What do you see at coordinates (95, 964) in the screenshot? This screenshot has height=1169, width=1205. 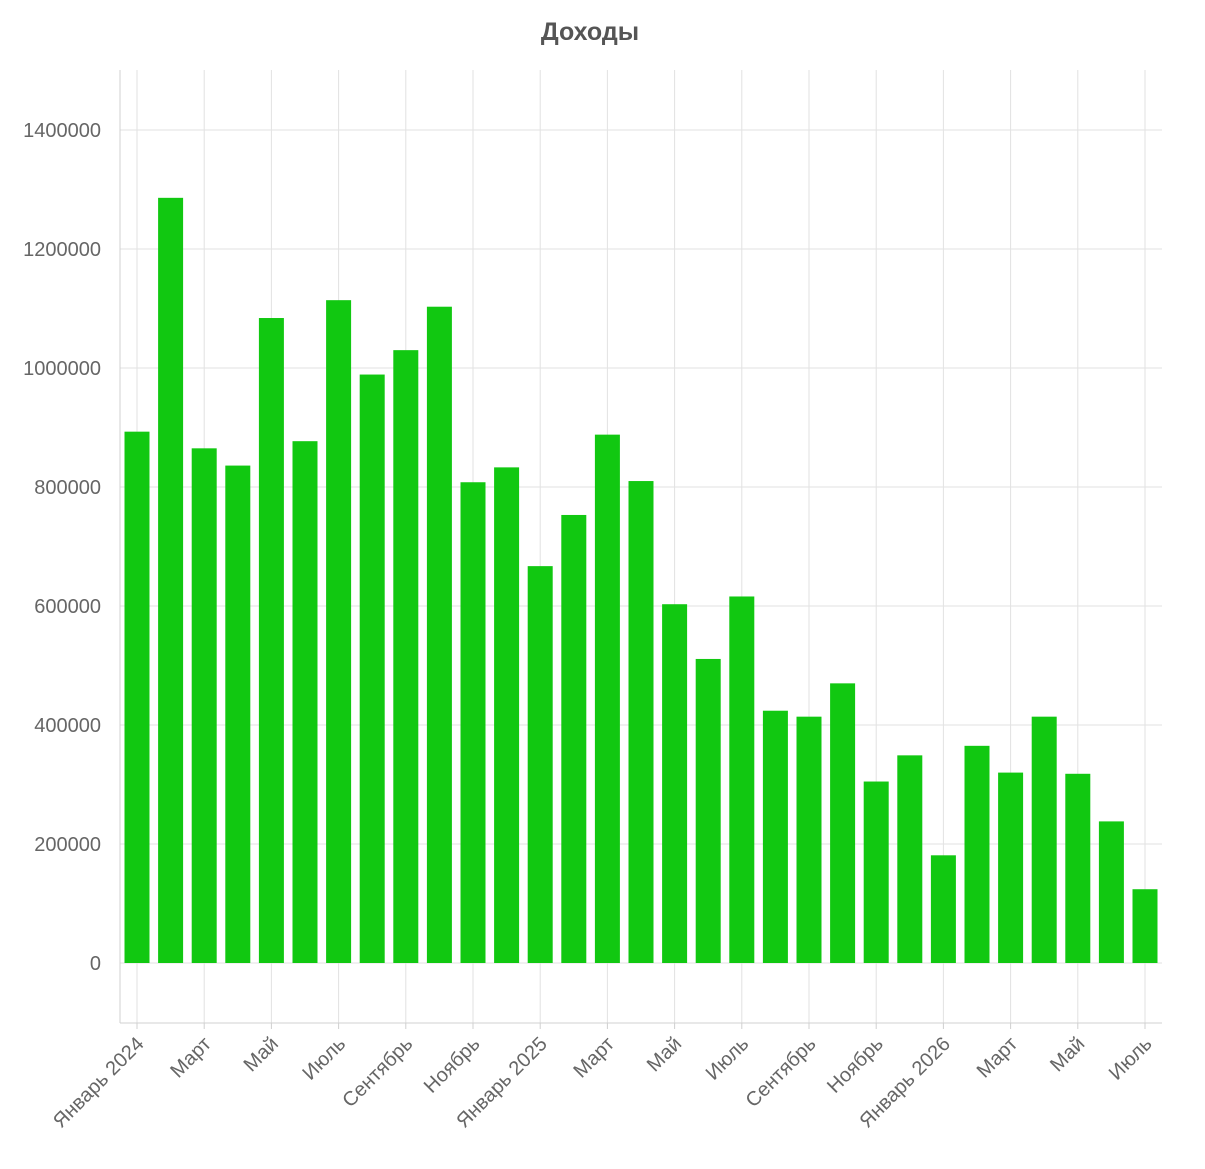 I see `y-tick-label: 0` at bounding box center [95, 964].